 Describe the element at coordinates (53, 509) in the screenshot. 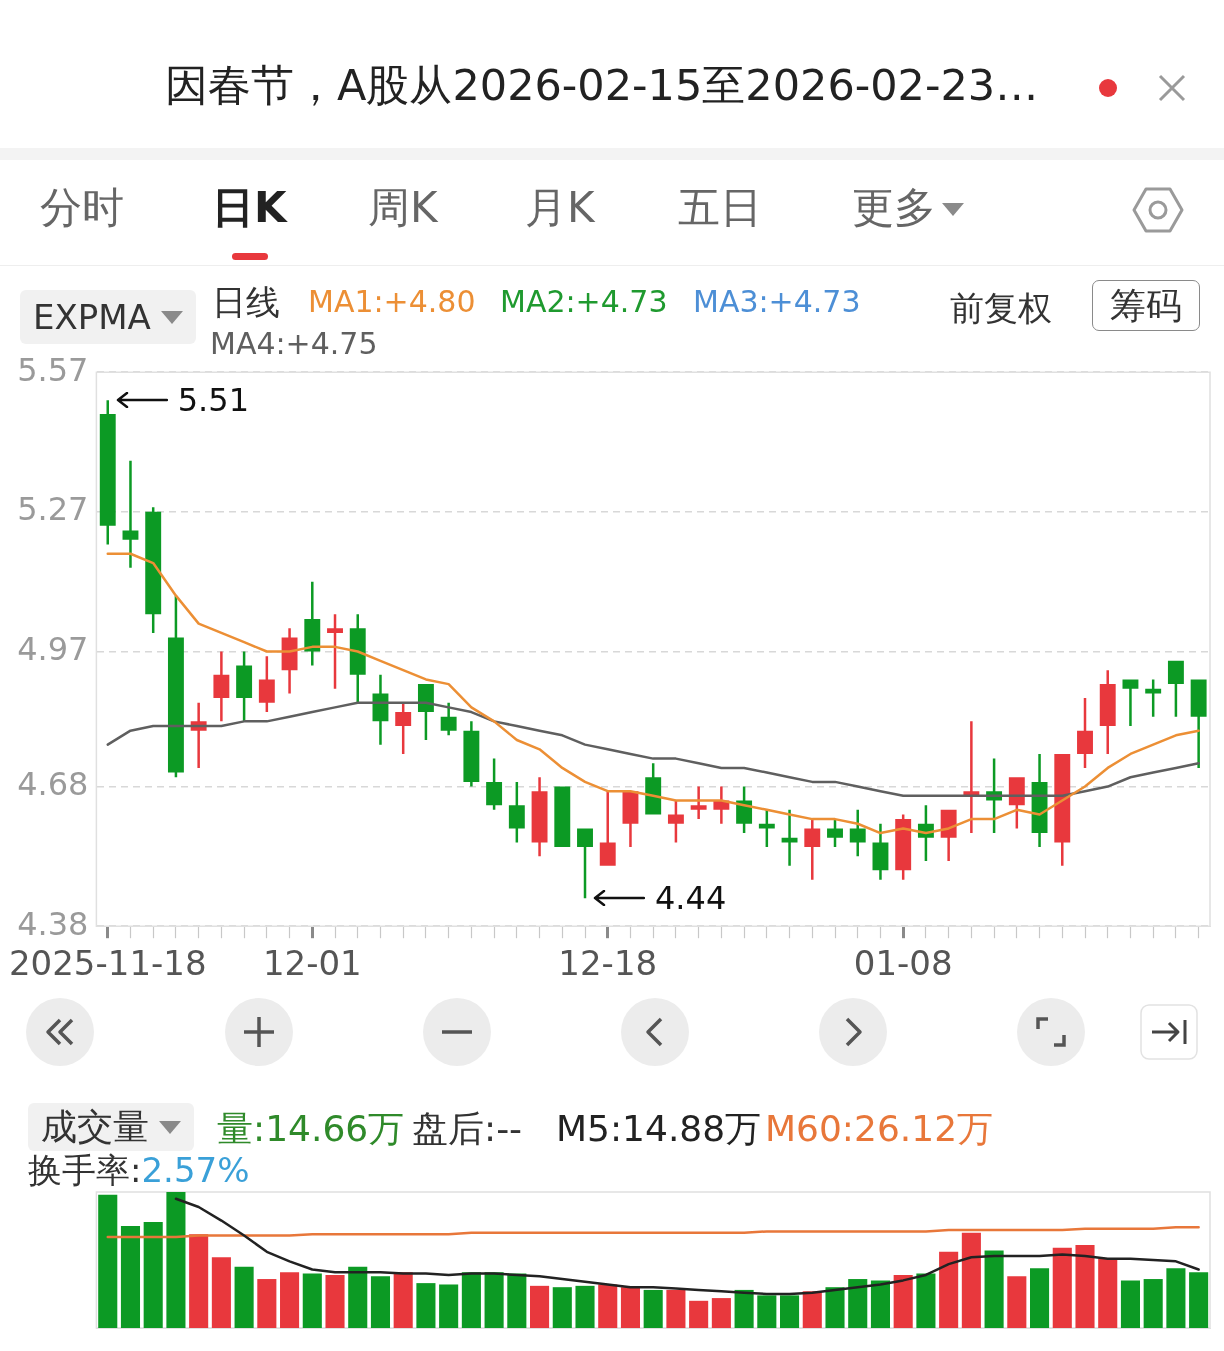

I see `y-tick-label: 5.27` at that location.